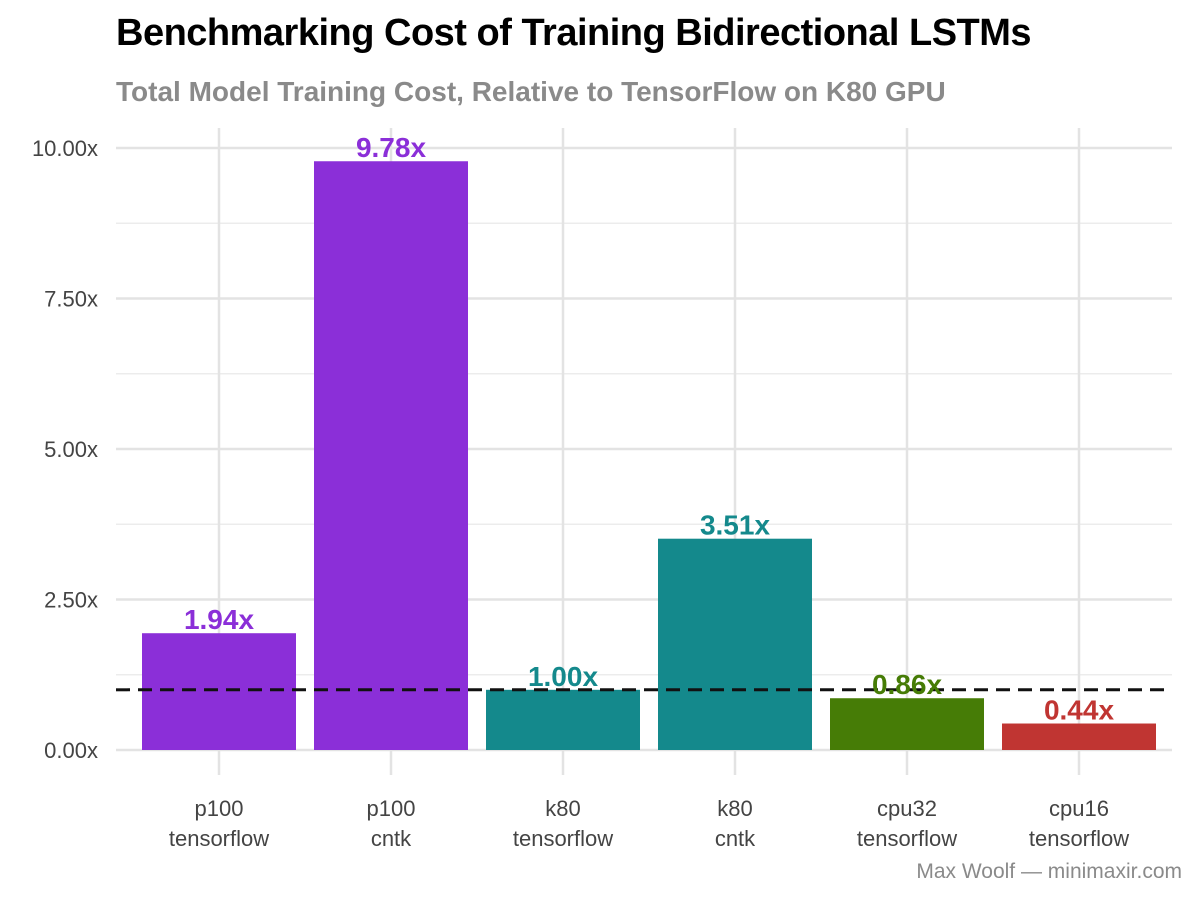 This screenshot has width=1200, height=900. What do you see at coordinates (219, 823) in the screenshot?
I see `x-tick-label: p100 tensorflow` at bounding box center [219, 823].